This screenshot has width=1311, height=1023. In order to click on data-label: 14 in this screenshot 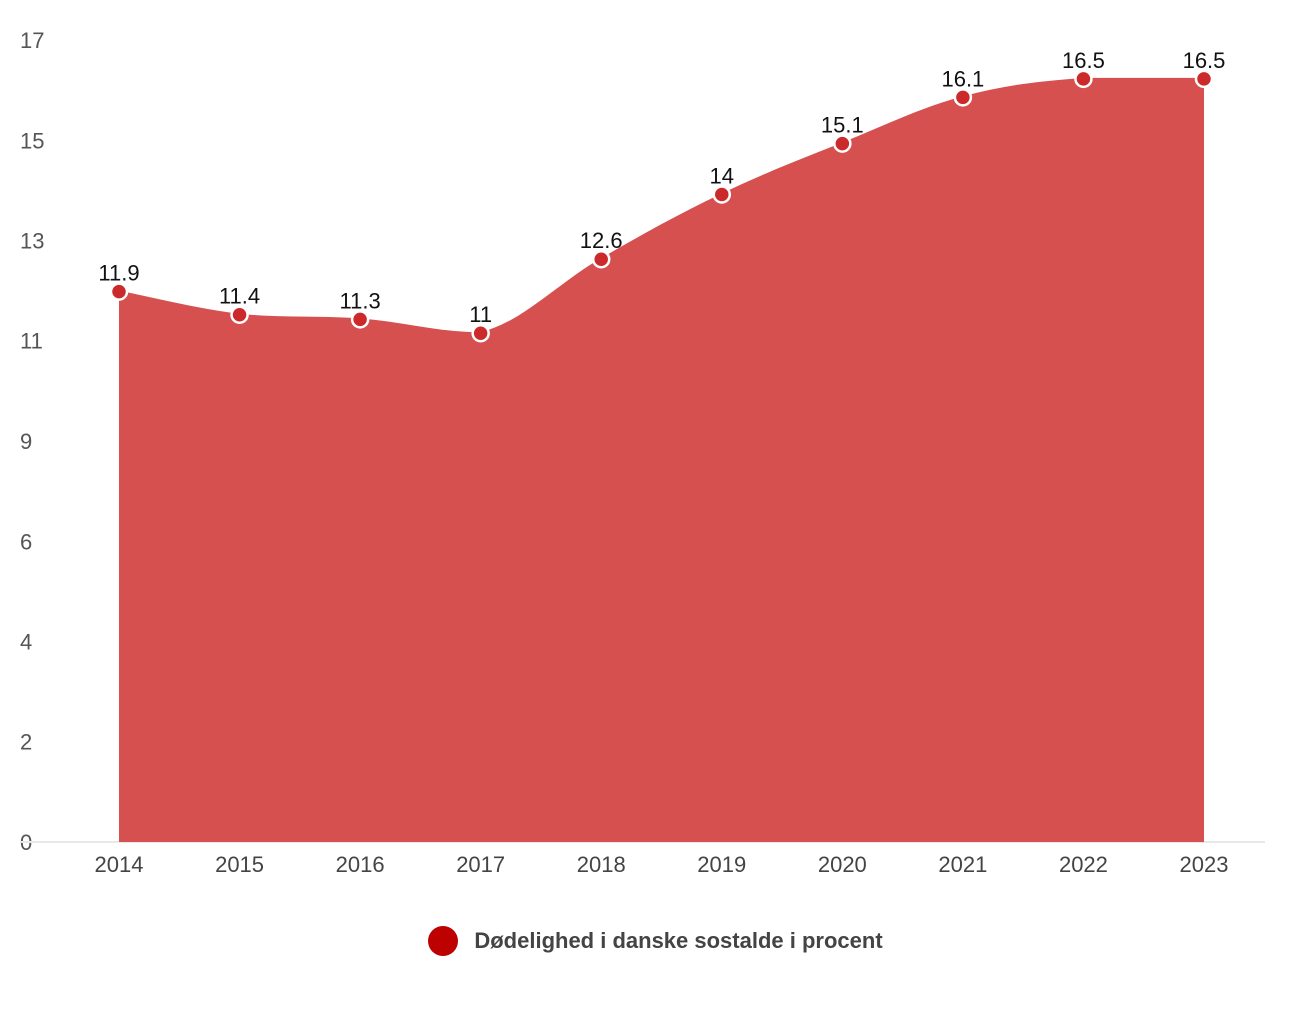, I will do `click(722, 175)`.